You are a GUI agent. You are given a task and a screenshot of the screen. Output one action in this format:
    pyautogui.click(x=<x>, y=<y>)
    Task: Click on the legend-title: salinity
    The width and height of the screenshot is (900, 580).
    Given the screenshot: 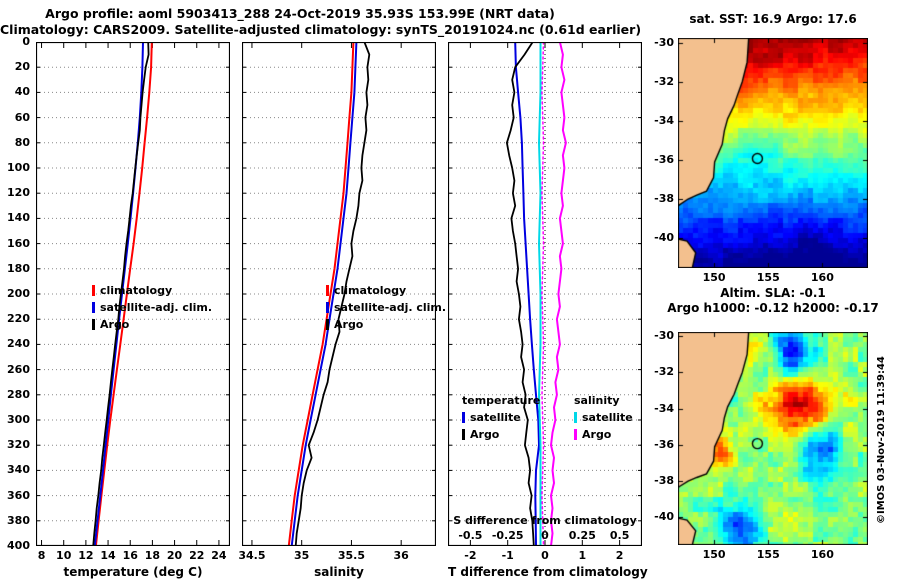 What is the action you would take?
    pyautogui.click(x=603, y=400)
    